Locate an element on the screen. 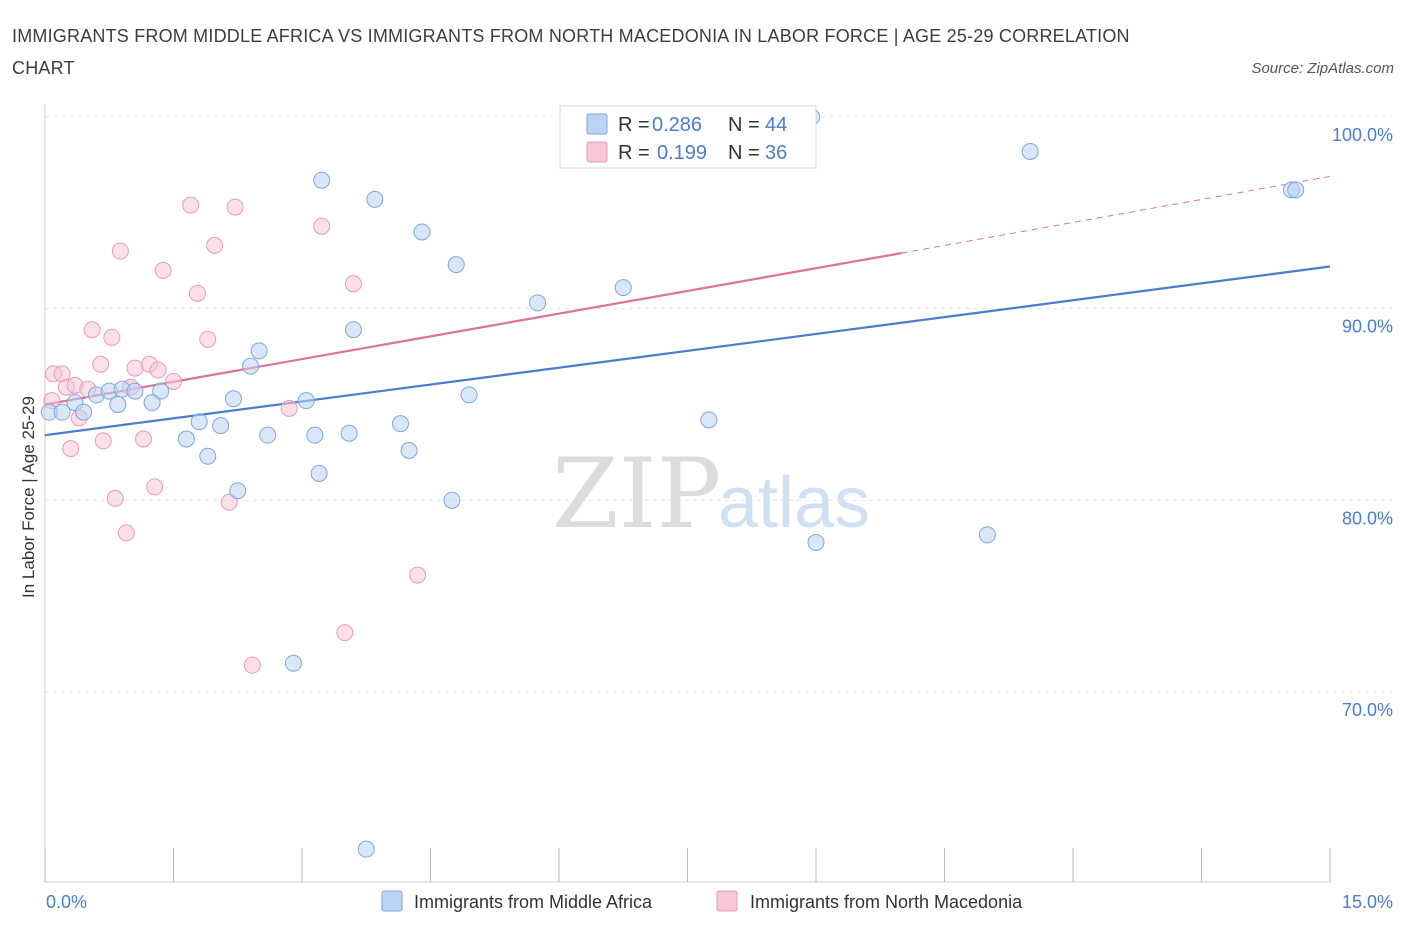 This screenshot has width=1406, height=930. n-value-pink: 36 is located at coordinates (776, 153).